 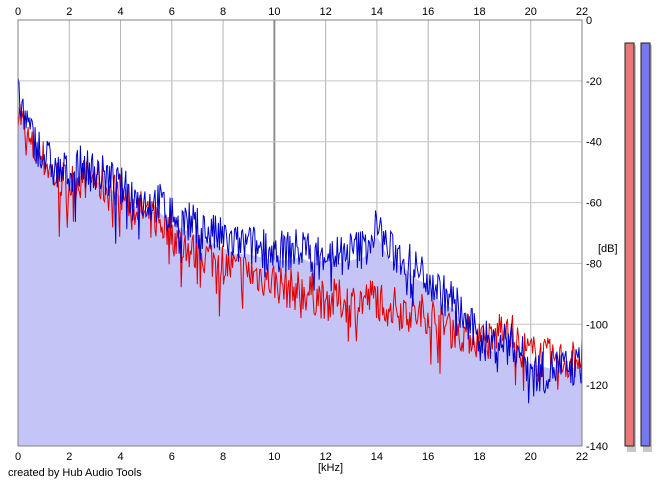 I want to click on y-tick-label: -100, so click(x=597, y=325).